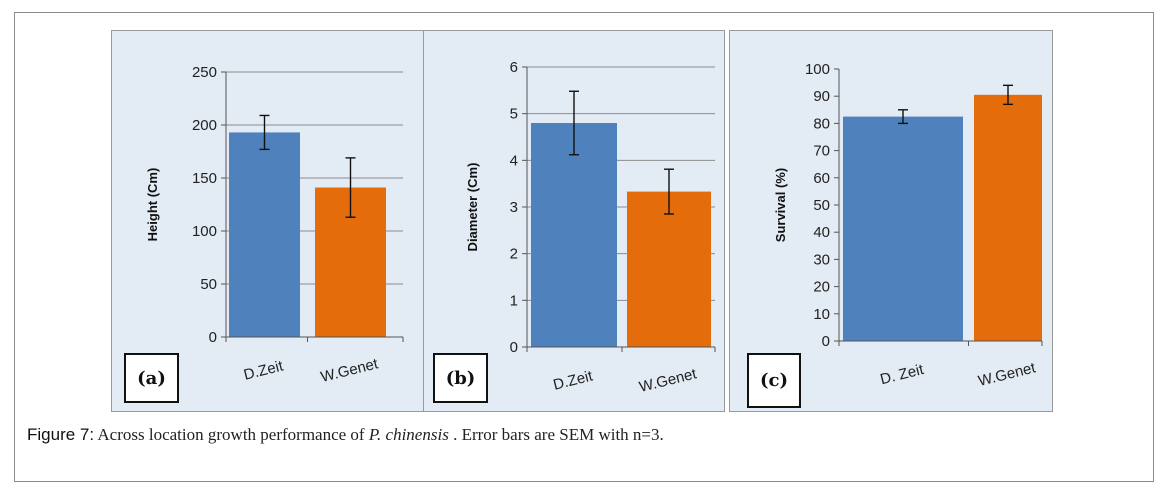  I want to click on y-tick-label: 60, so click(821, 178).